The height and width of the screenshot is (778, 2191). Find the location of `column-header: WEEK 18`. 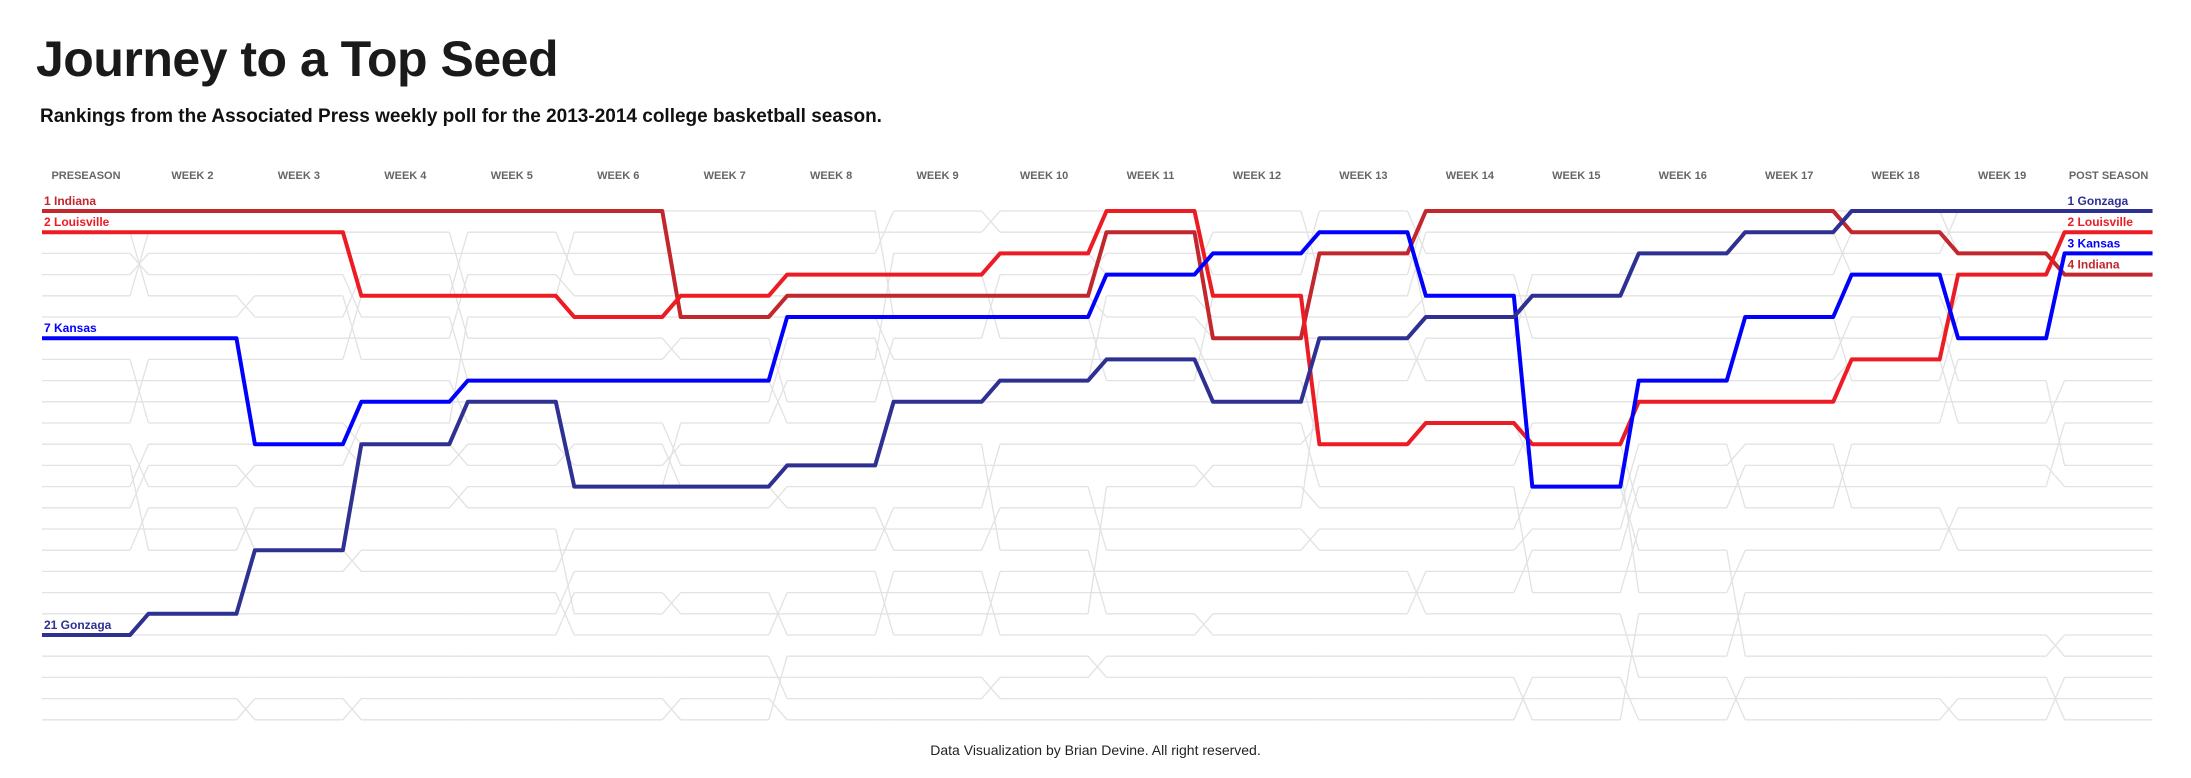

column-header: WEEK 18 is located at coordinates (1896, 176).